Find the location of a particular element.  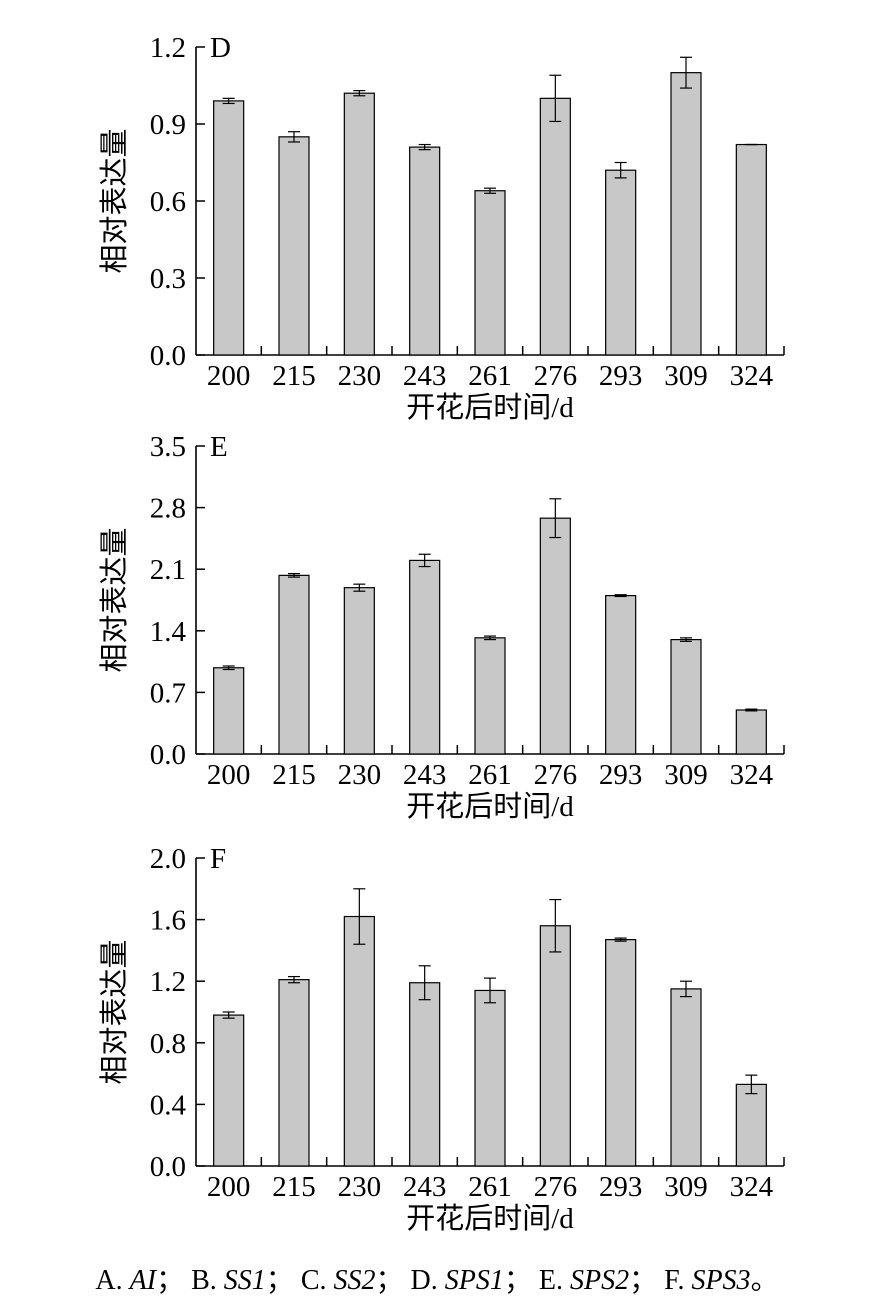

caption-item-b: B. SS1； is located at coordinates (242, 1280).